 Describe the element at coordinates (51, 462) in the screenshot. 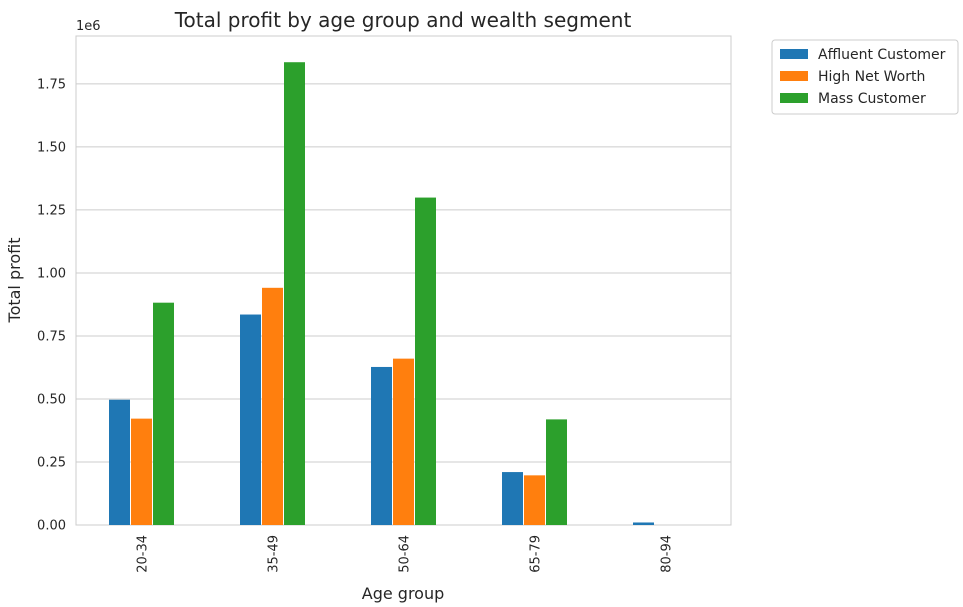

I see `y-tick-label: 0.25` at that location.